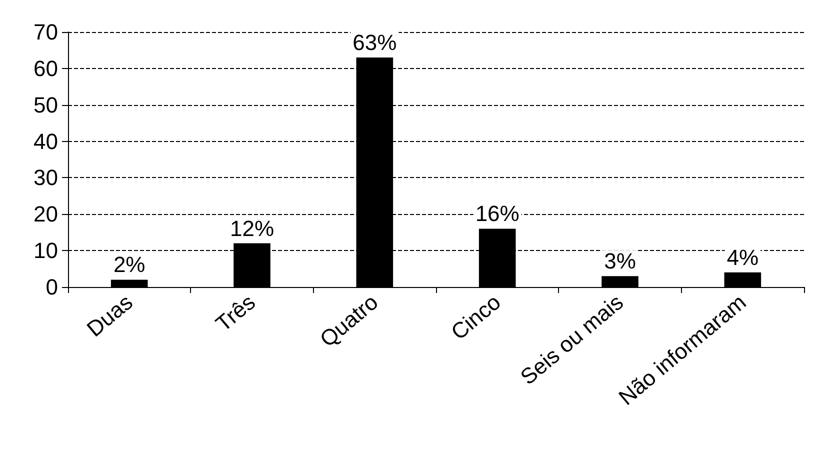 The height and width of the screenshot is (468, 816). I want to click on y-tick-label: 40, so click(46, 141).